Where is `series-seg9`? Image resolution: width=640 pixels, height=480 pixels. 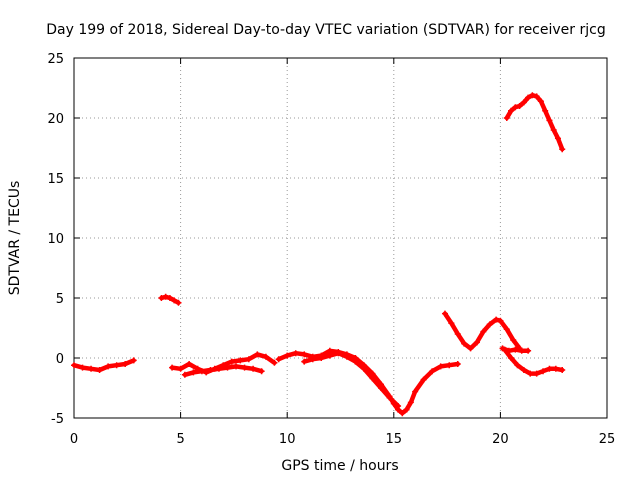
series-seg9 is located at coordinates (533, 361).